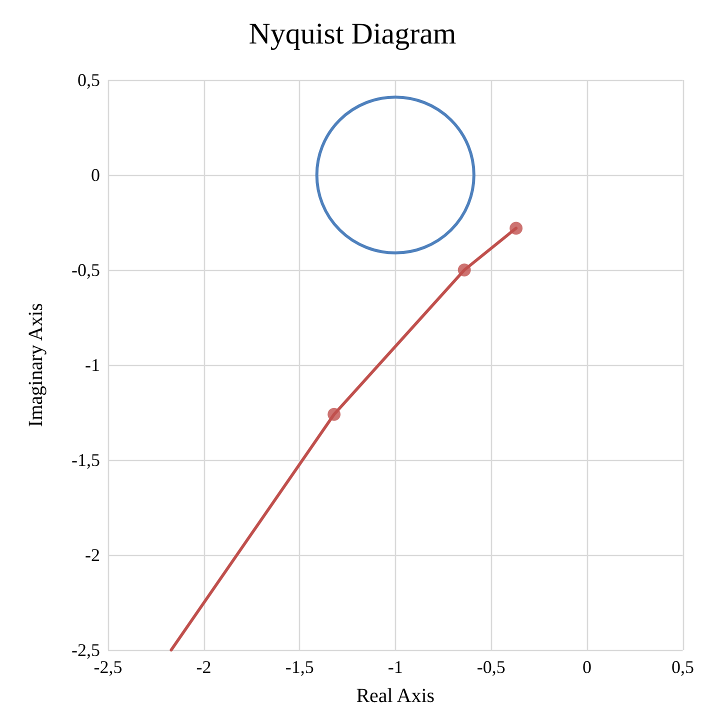 This screenshot has height=727, width=705. What do you see at coordinates (92, 365) in the screenshot?
I see `y-tick-label: -1` at bounding box center [92, 365].